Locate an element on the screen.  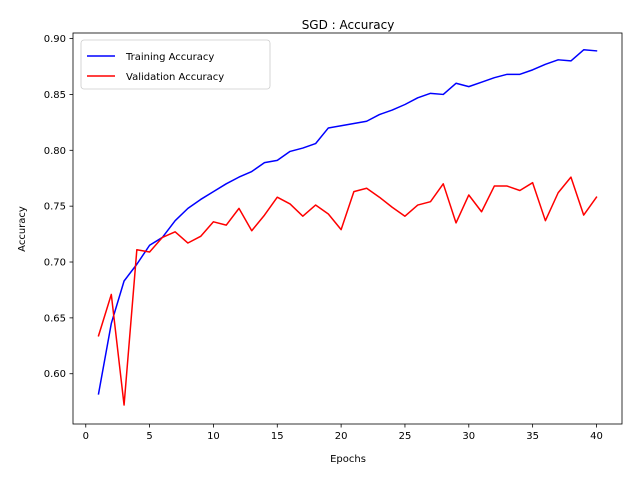
y-tick-label: 0.80 is located at coordinates (55, 151).